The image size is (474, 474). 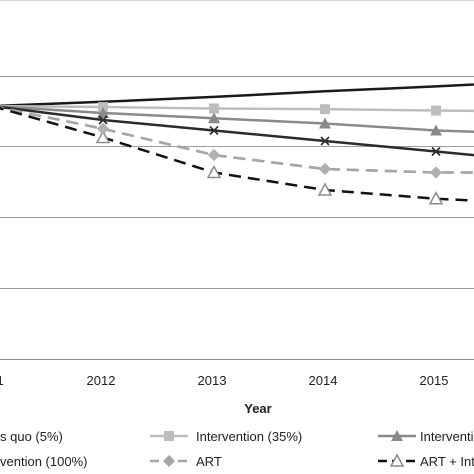 I want to click on x-tick-label: 2012, so click(x=101, y=380).